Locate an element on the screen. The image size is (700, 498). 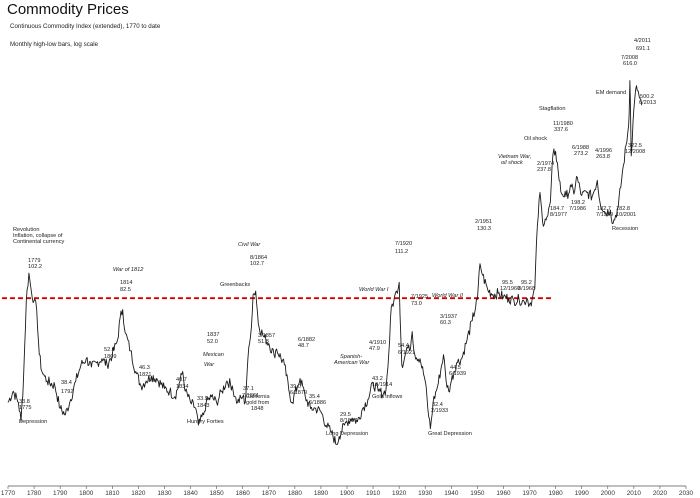
chart-annotation: Mexican is located at coordinates (213, 355).